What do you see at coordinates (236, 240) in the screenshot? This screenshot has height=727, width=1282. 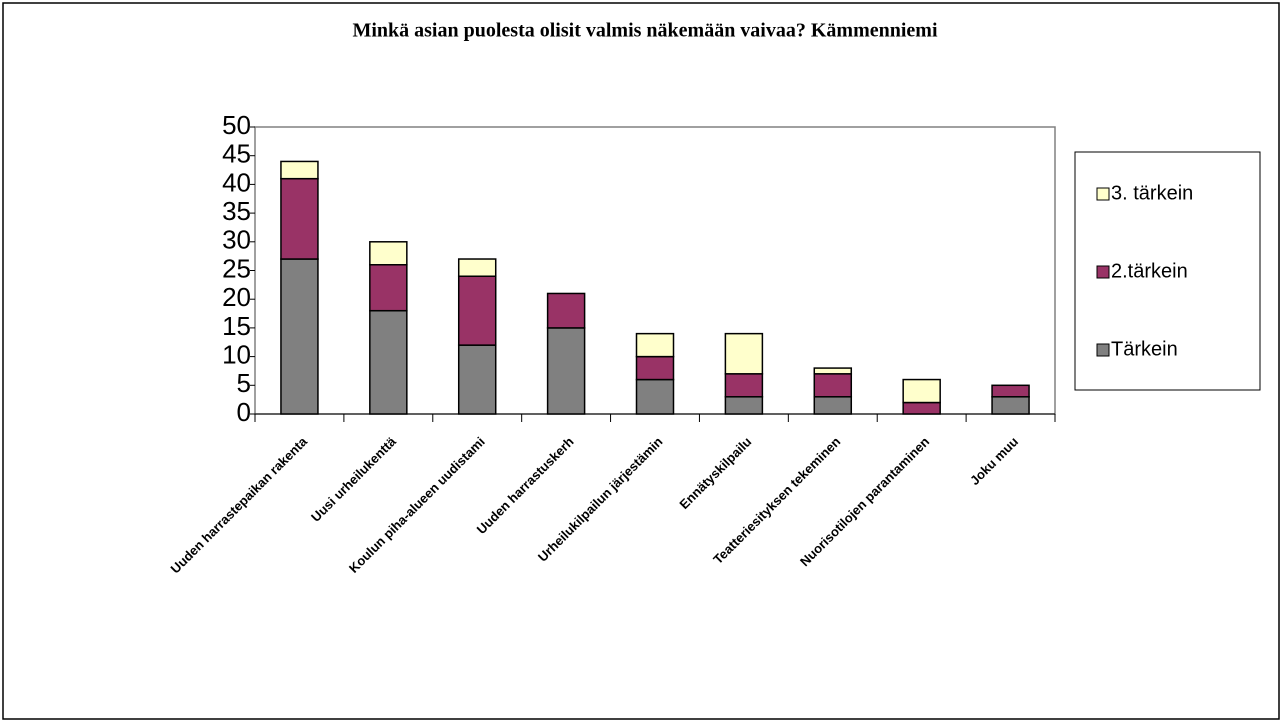 I see `y-tick-label: 30` at bounding box center [236, 240].